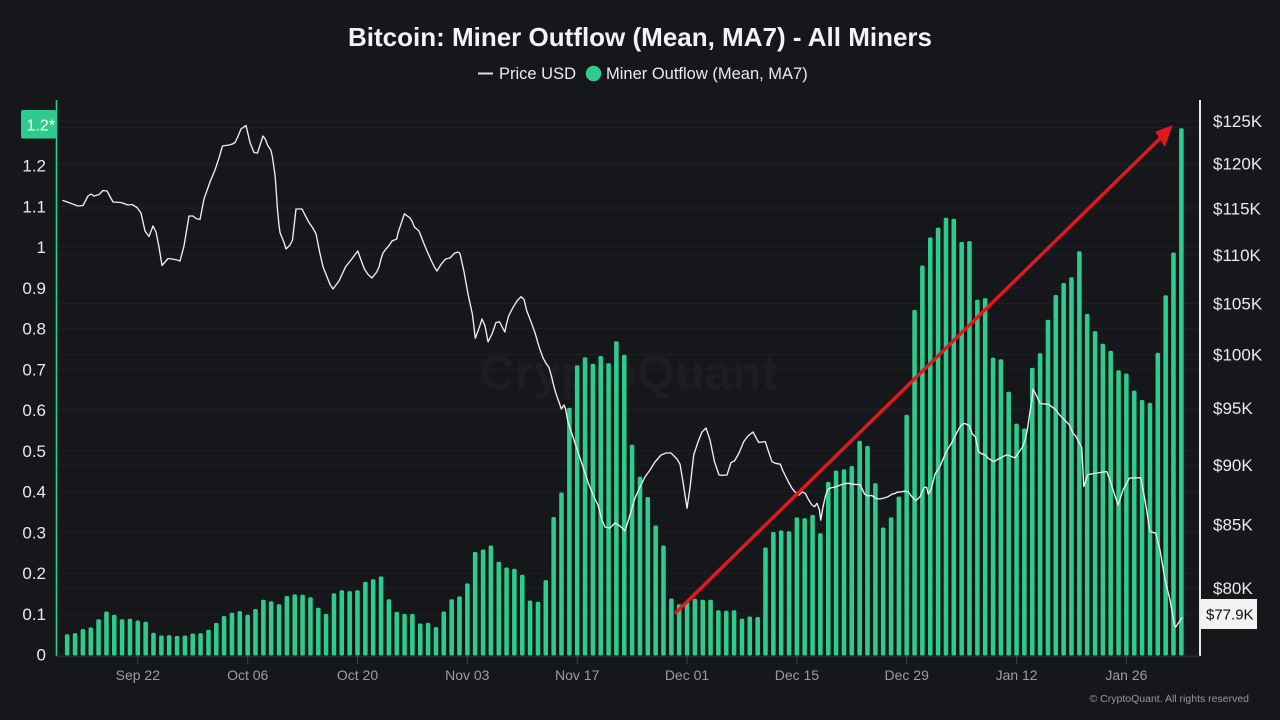 This screenshot has height=720, width=1280. Describe the element at coordinates (1238, 304) in the screenshot. I see `svg-text: $105K` at that location.